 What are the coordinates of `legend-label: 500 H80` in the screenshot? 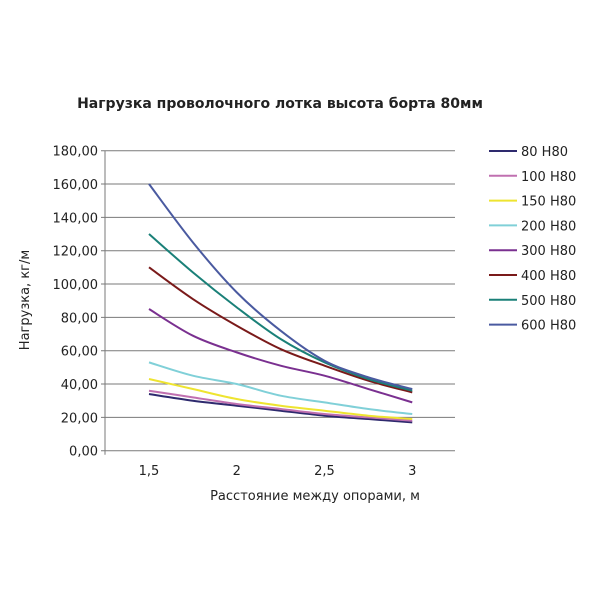 It's located at (548, 301).